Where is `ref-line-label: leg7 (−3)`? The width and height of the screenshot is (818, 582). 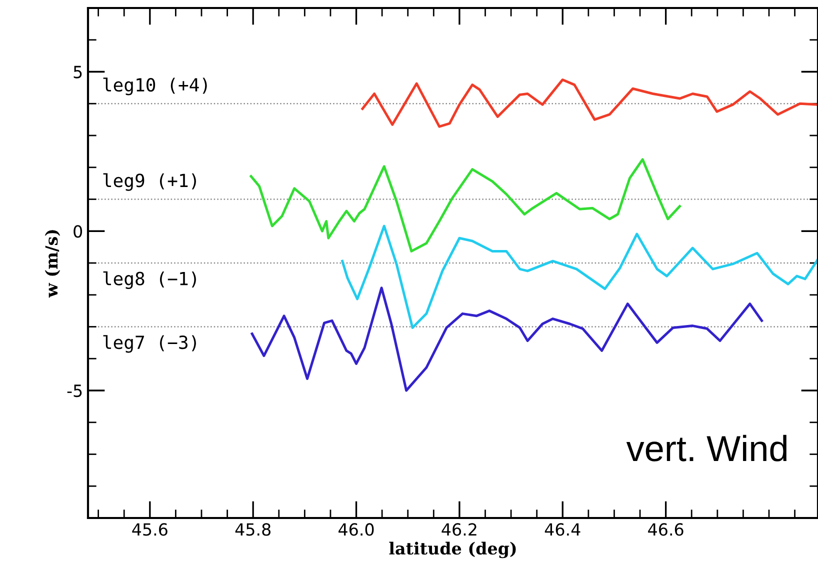 ref-line-label: leg7 (−3) is located at coordinates (149, 344).